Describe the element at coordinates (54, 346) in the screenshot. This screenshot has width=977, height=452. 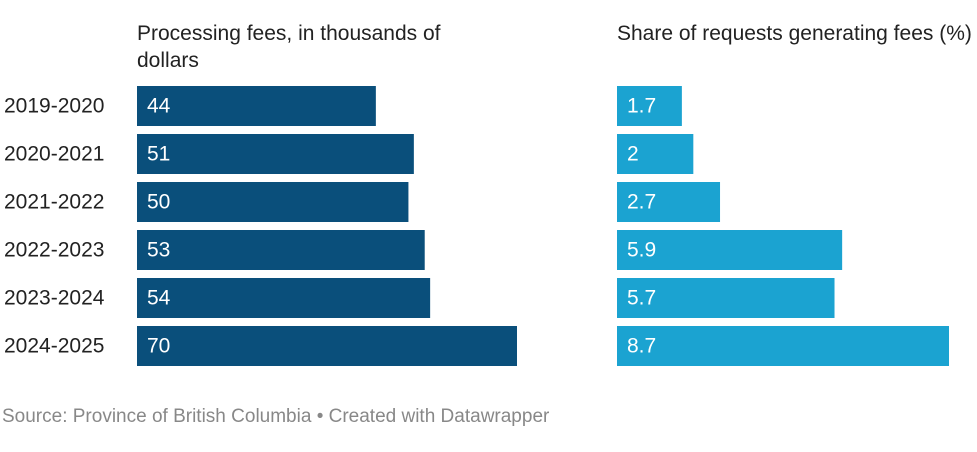
I see `category-label: 2024-2025` at that location.